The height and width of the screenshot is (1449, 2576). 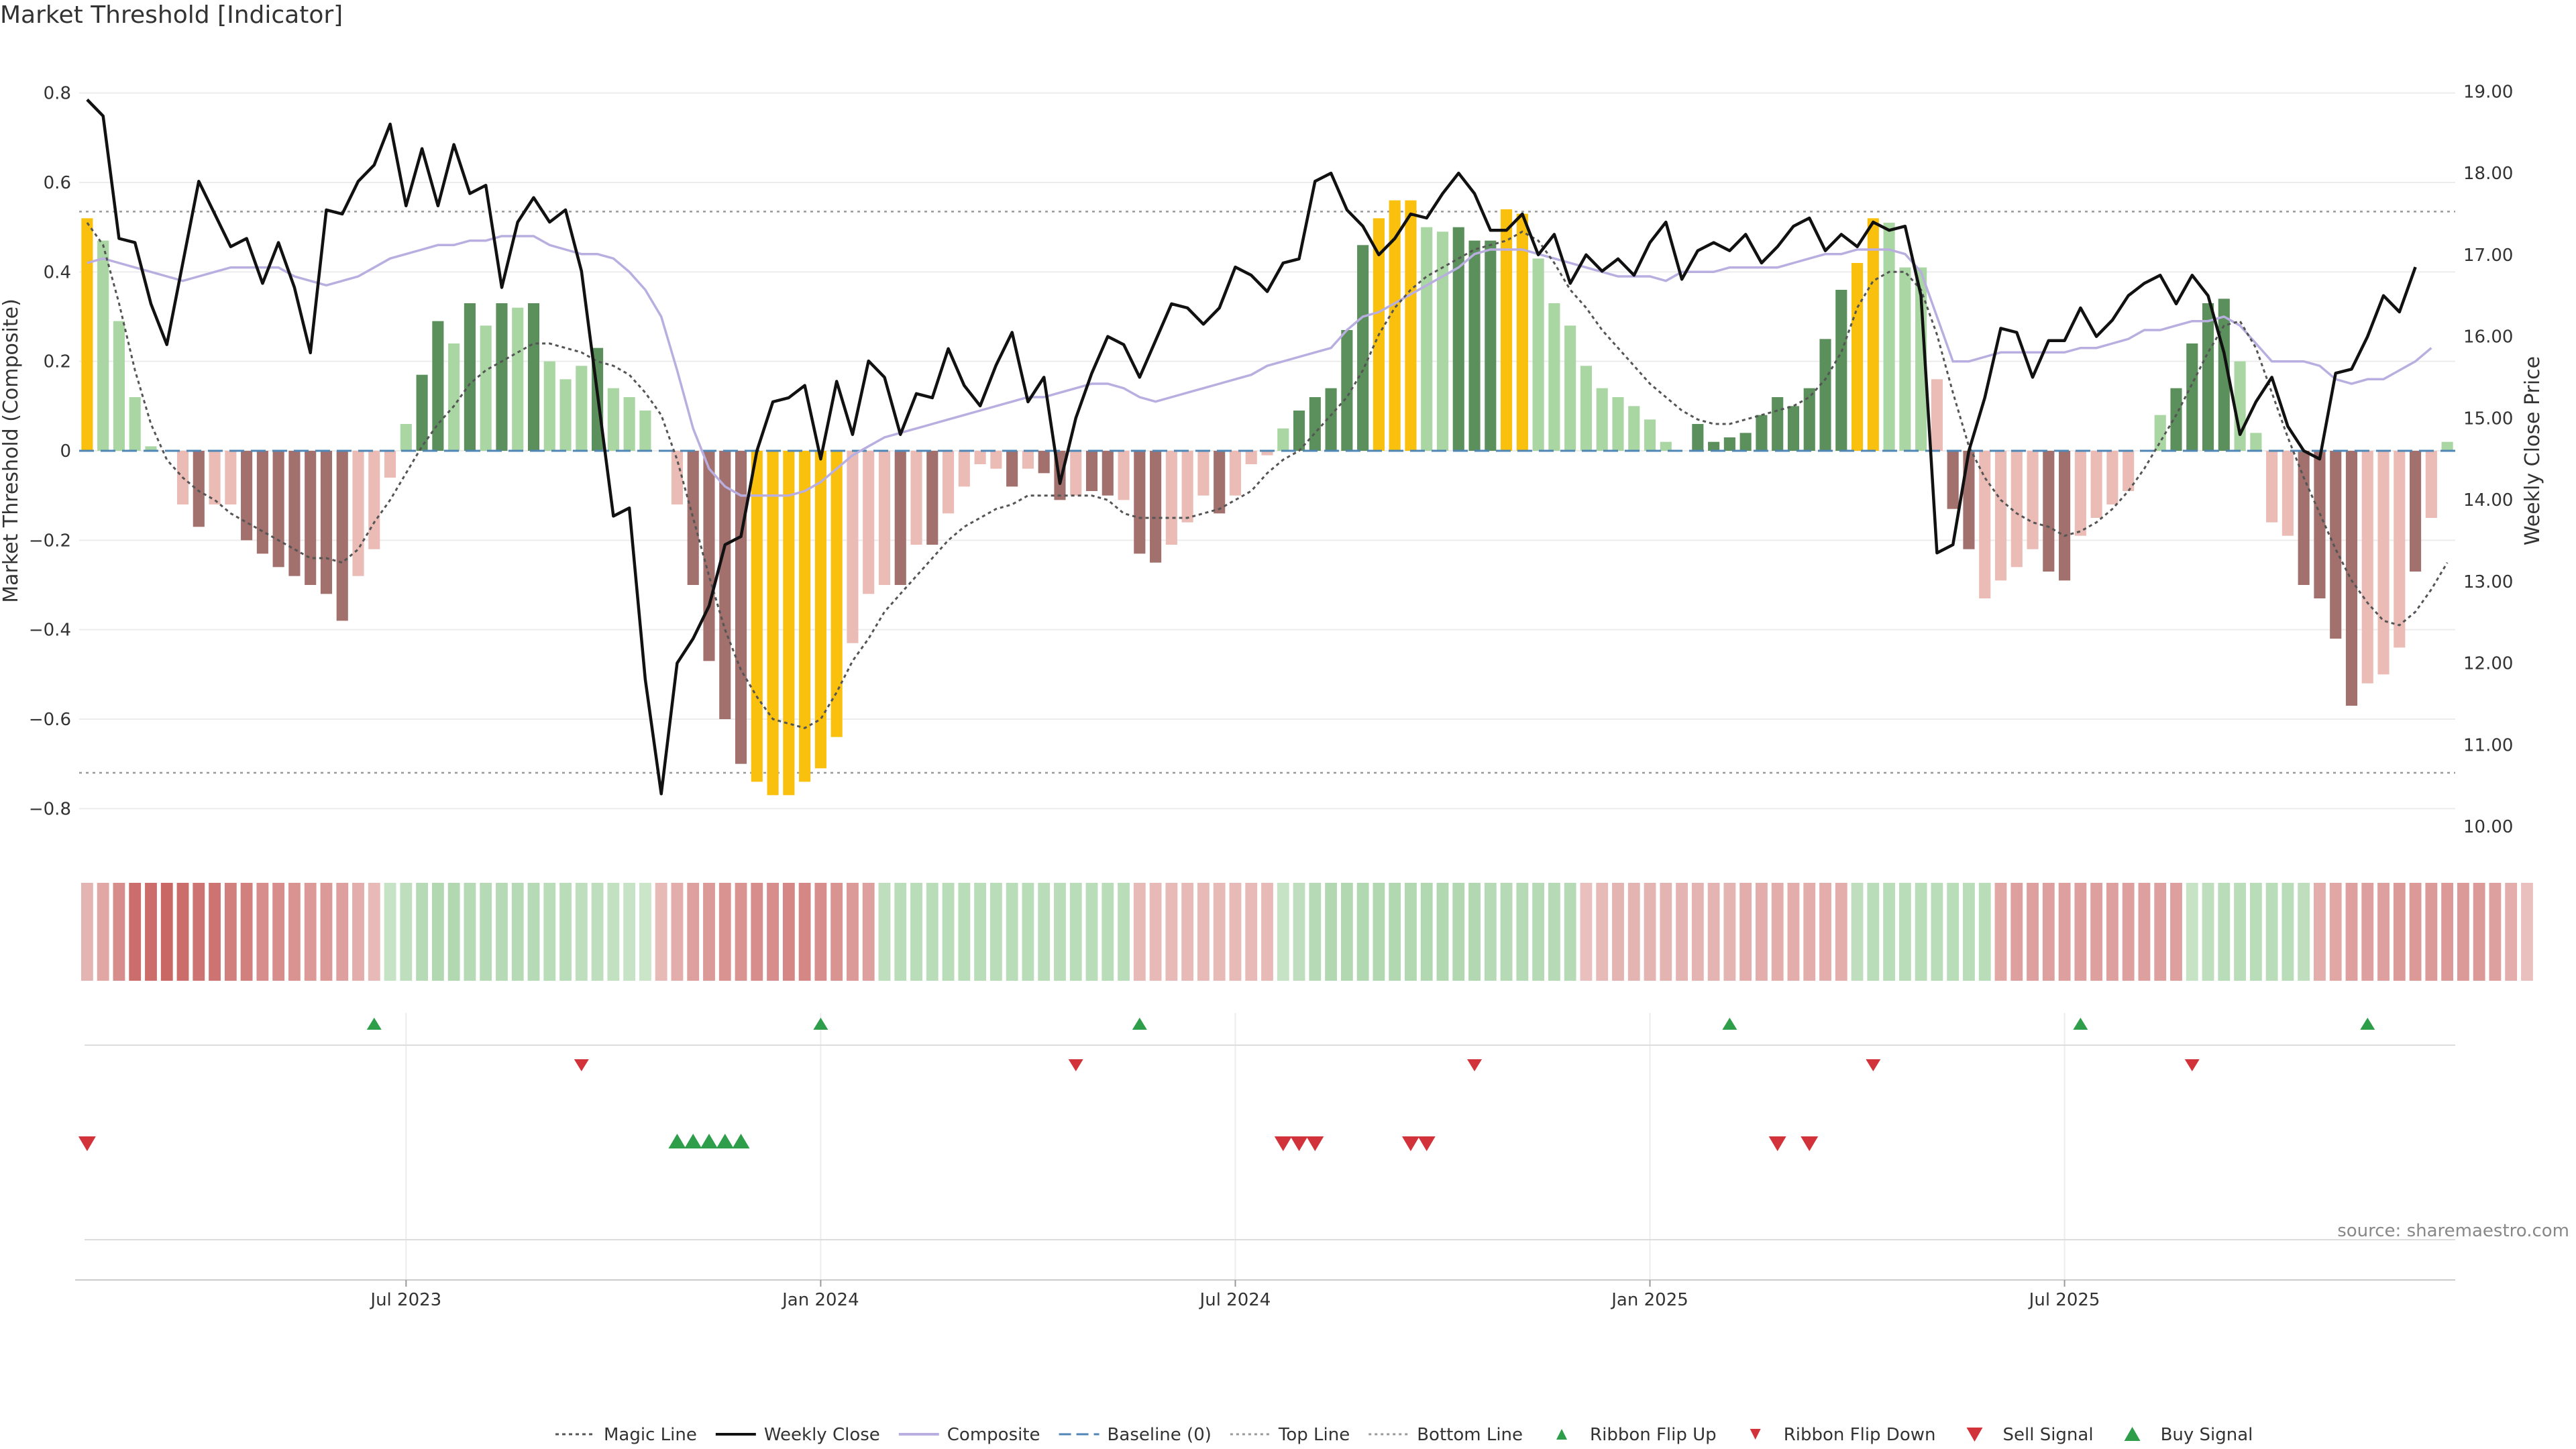 What do you see at coordinates (2532, 450) in the screenshot?
I see `y-axis-label-right: Weekly Close Price` at bounding box center [2532, 450].